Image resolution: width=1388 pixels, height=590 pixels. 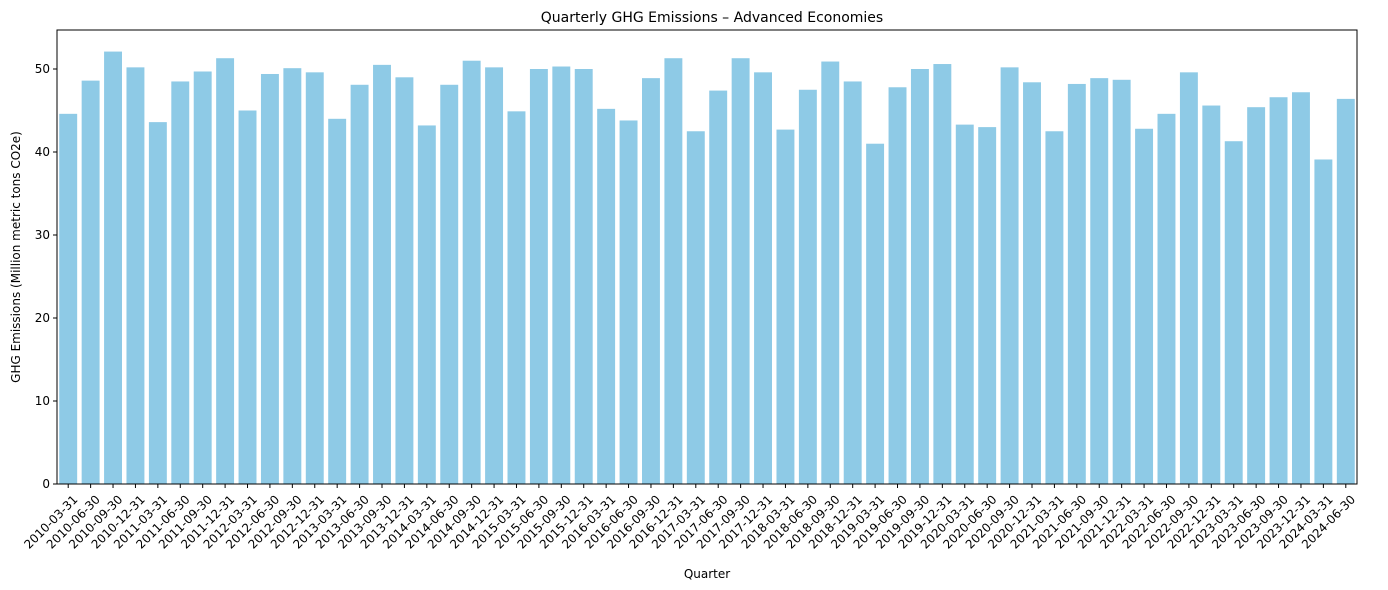 What do you see at coordinates (42, 318) in the screenshot?
I see `y-tick-label: 20` at bounding box center [42, 318].